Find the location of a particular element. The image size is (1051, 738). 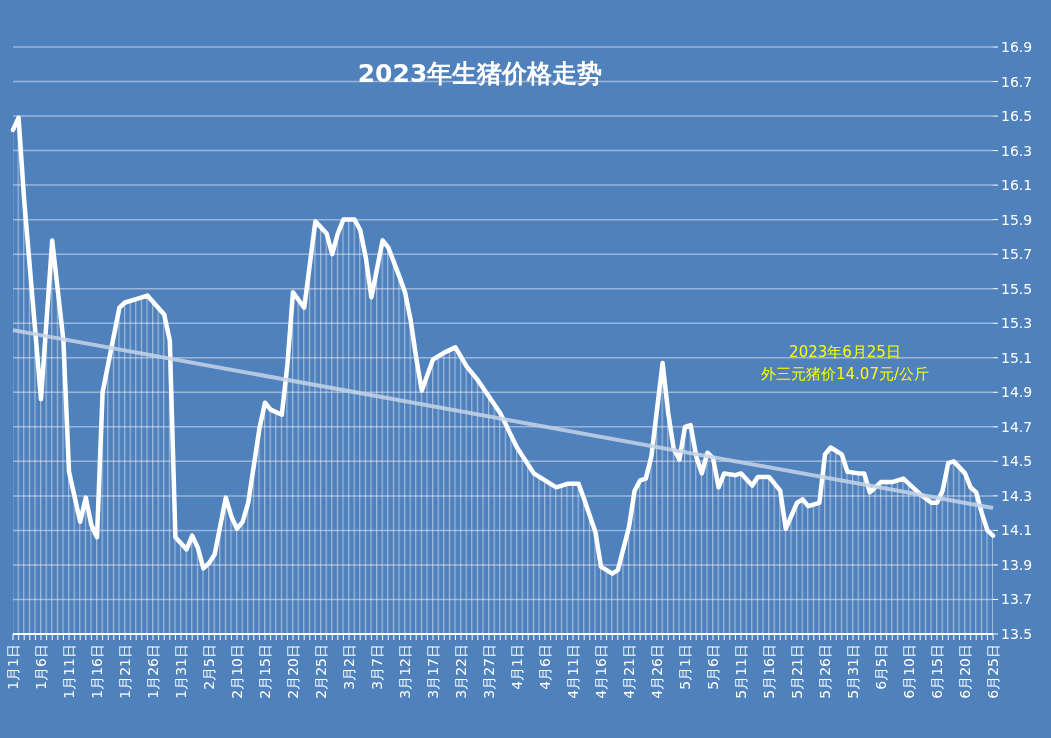

x-tick-label: 6月20日 is located at coordinates (965, 671).